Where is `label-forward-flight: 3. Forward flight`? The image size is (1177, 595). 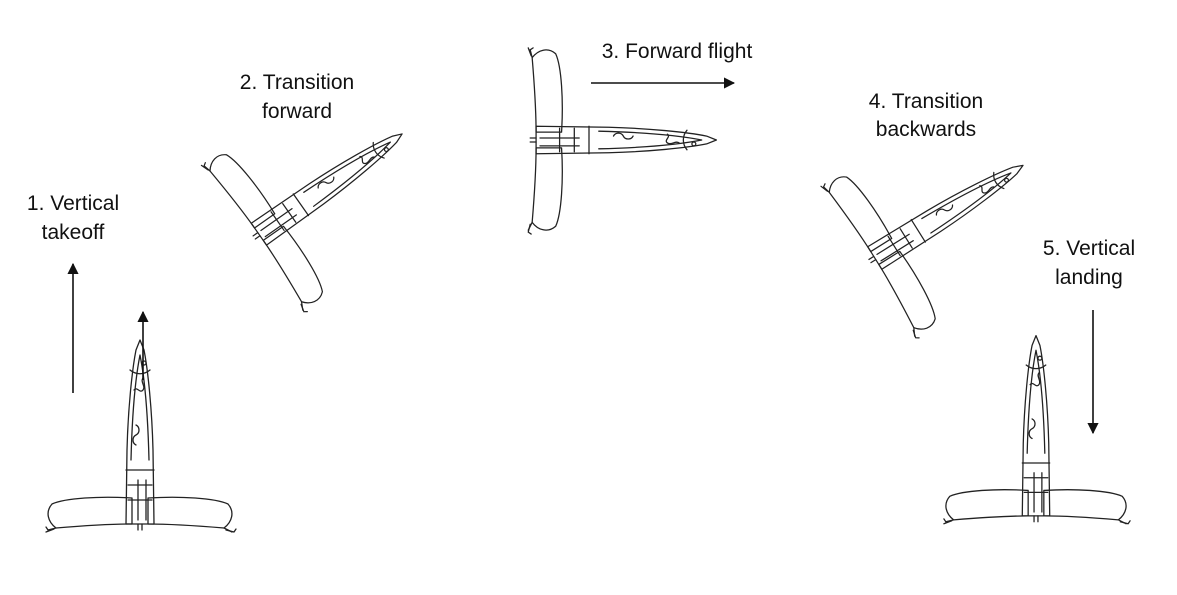
label-forward-flight: 3. Forward flight is located at coordinates (677, 51).